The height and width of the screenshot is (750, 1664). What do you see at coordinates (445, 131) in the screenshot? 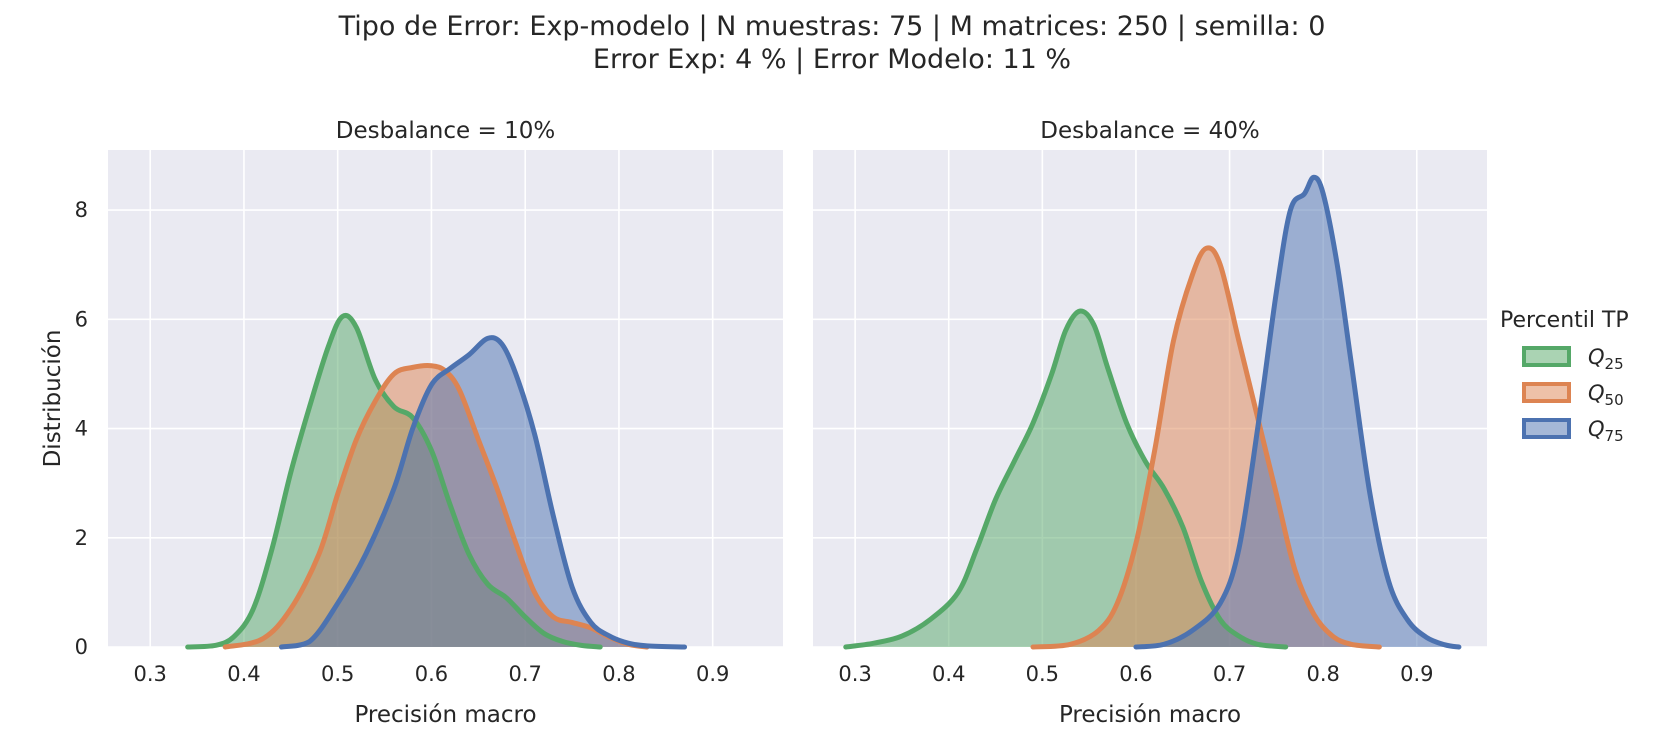
I see `panel-title: Desbalance = 10%` at bounding box center [445, 131].